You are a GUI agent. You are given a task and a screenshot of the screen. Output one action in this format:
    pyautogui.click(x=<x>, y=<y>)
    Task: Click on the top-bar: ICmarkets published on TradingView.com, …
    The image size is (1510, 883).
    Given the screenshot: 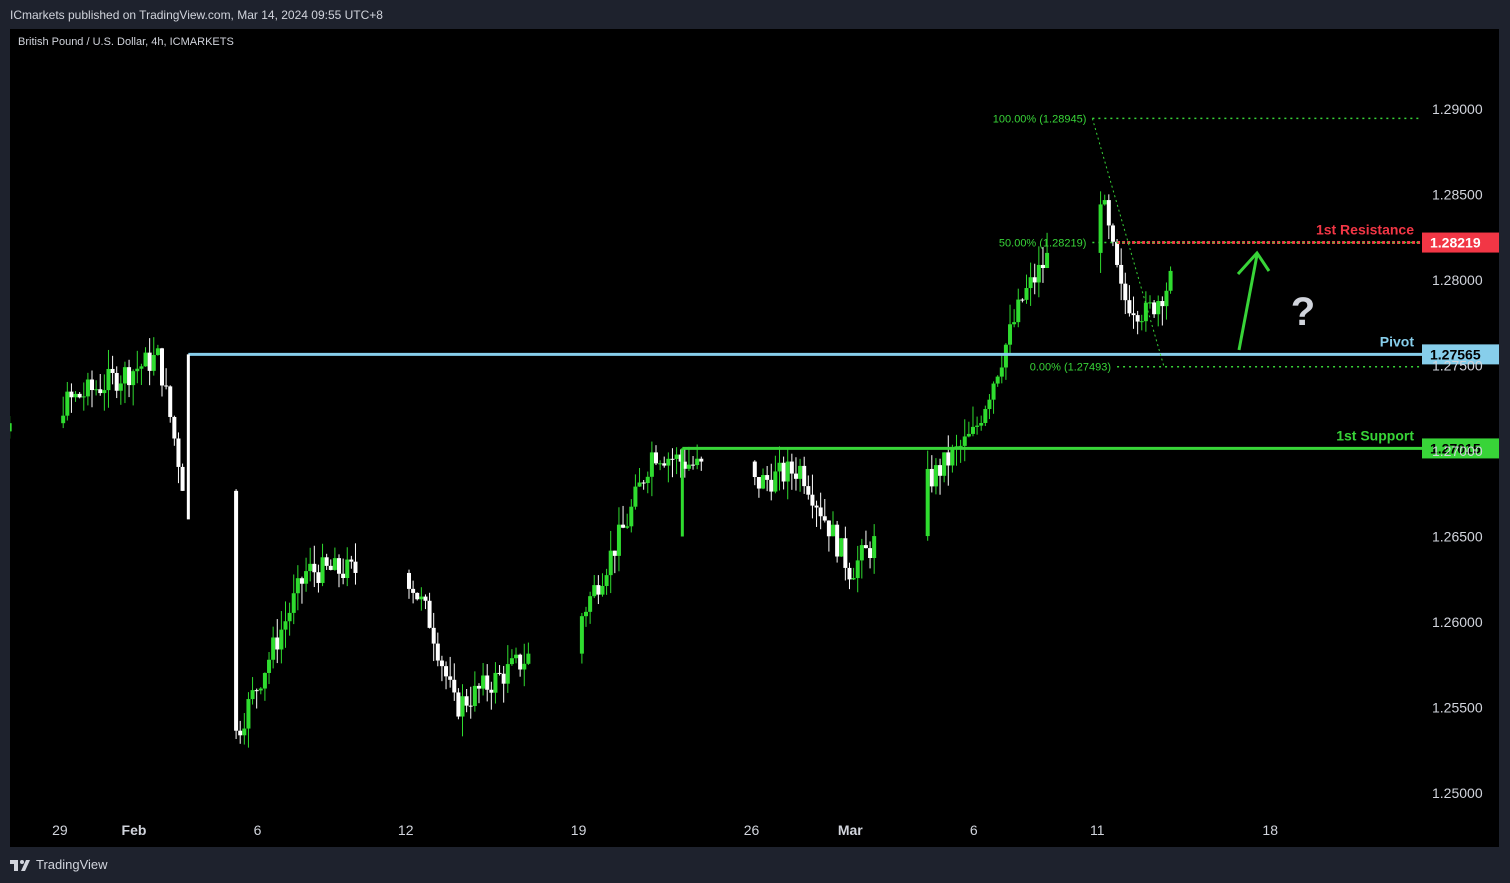 What is the action you would take?
    pyautogui.click(x=755, y=14)
    